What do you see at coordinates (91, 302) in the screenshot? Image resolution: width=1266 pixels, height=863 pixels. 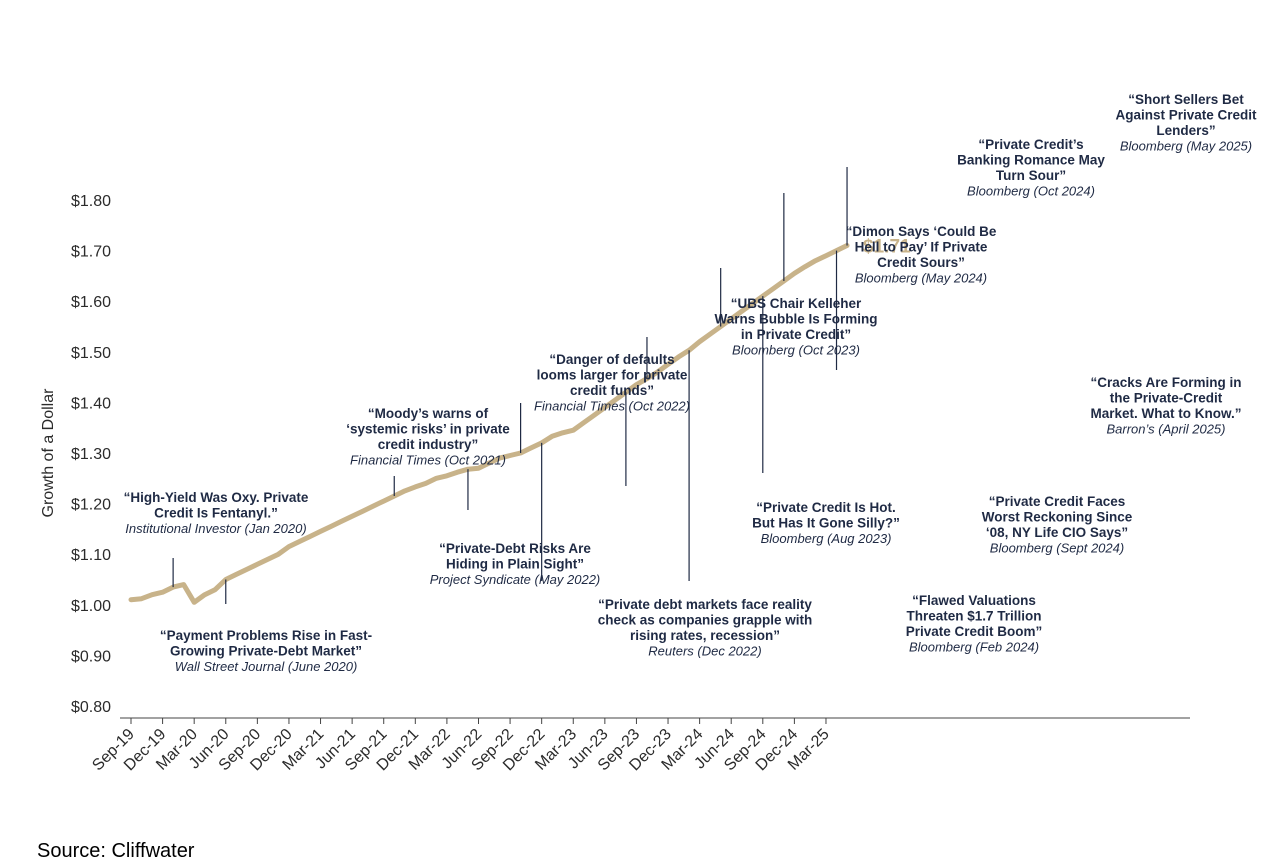 I see `y-tick-label: $1.60` at bounding box center [91, 302].